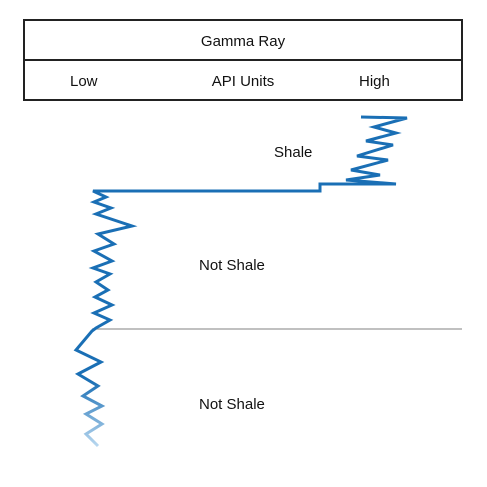  Describe the element at coordinates (374, 81) in the screenshot. I see `scale-high-label: High` at that location.